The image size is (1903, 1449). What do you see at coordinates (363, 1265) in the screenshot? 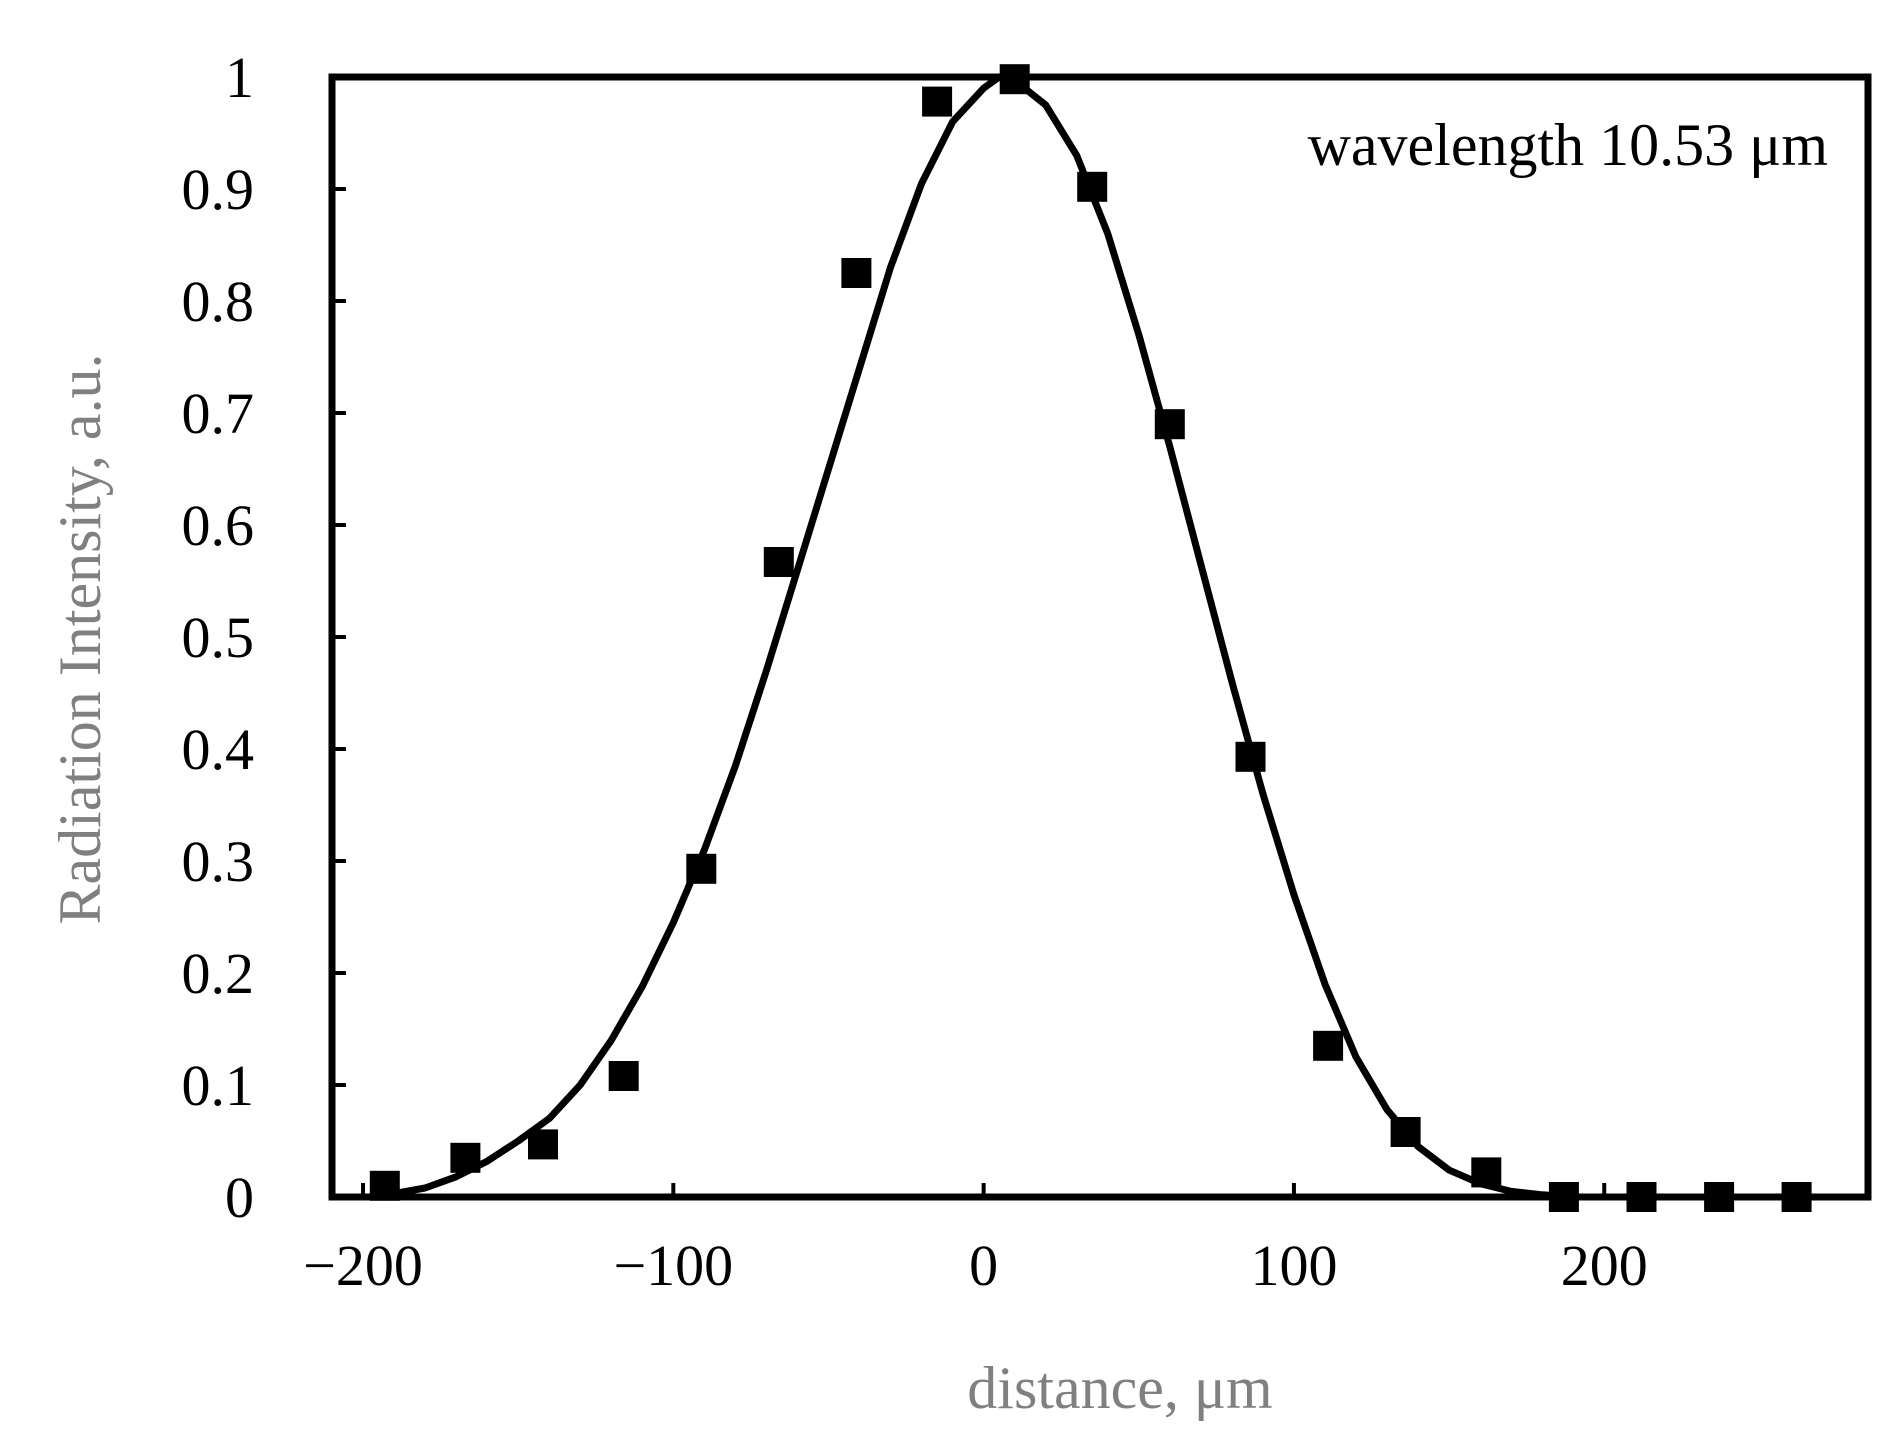
I see `x-tick-label: −200` at bounding box center [363, 1265].